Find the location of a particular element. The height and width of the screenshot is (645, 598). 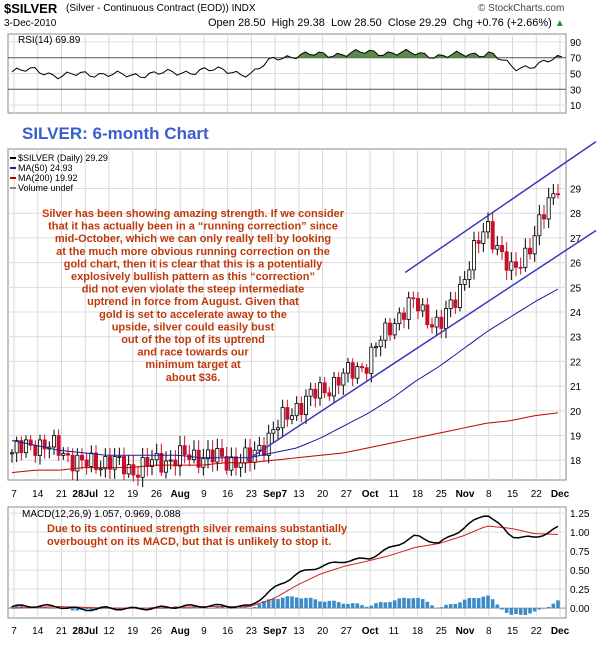

x-tick-label: 28Jul is located at coordinates (85, 494).